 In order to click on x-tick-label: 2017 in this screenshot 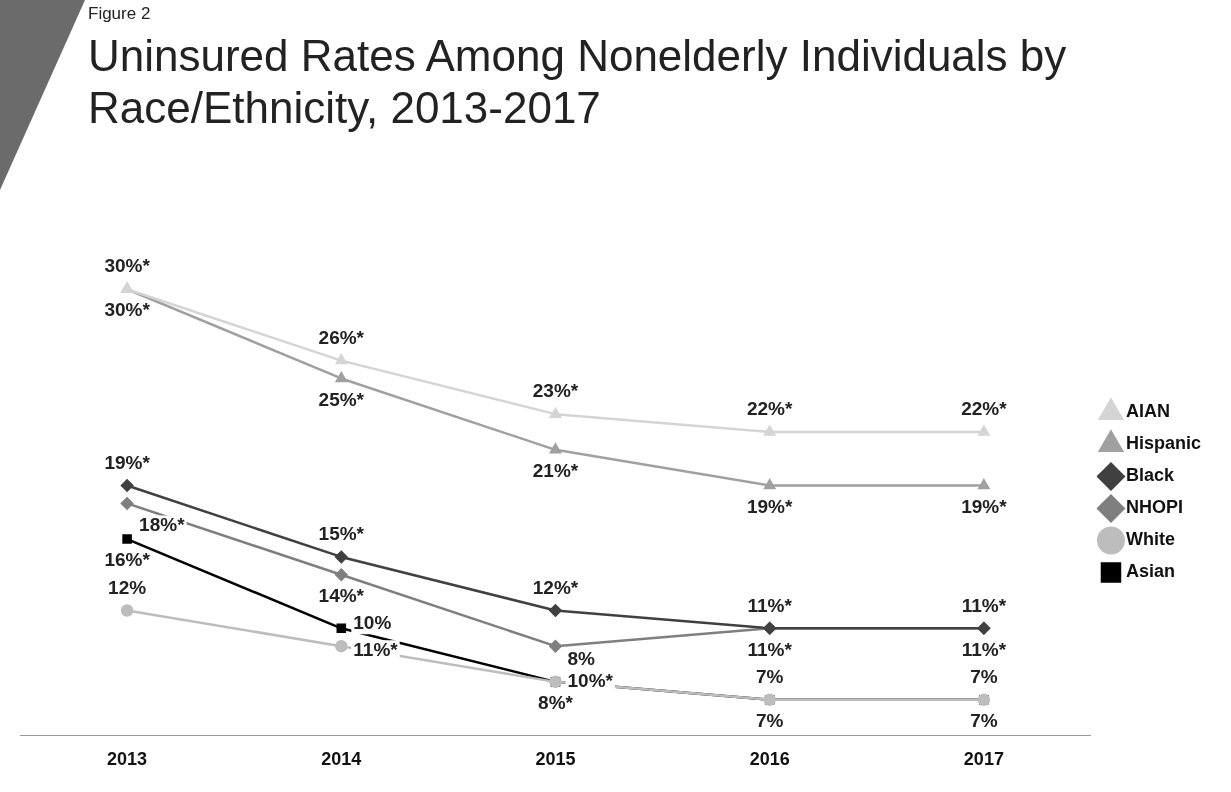, I will do `click(983, 759)`.